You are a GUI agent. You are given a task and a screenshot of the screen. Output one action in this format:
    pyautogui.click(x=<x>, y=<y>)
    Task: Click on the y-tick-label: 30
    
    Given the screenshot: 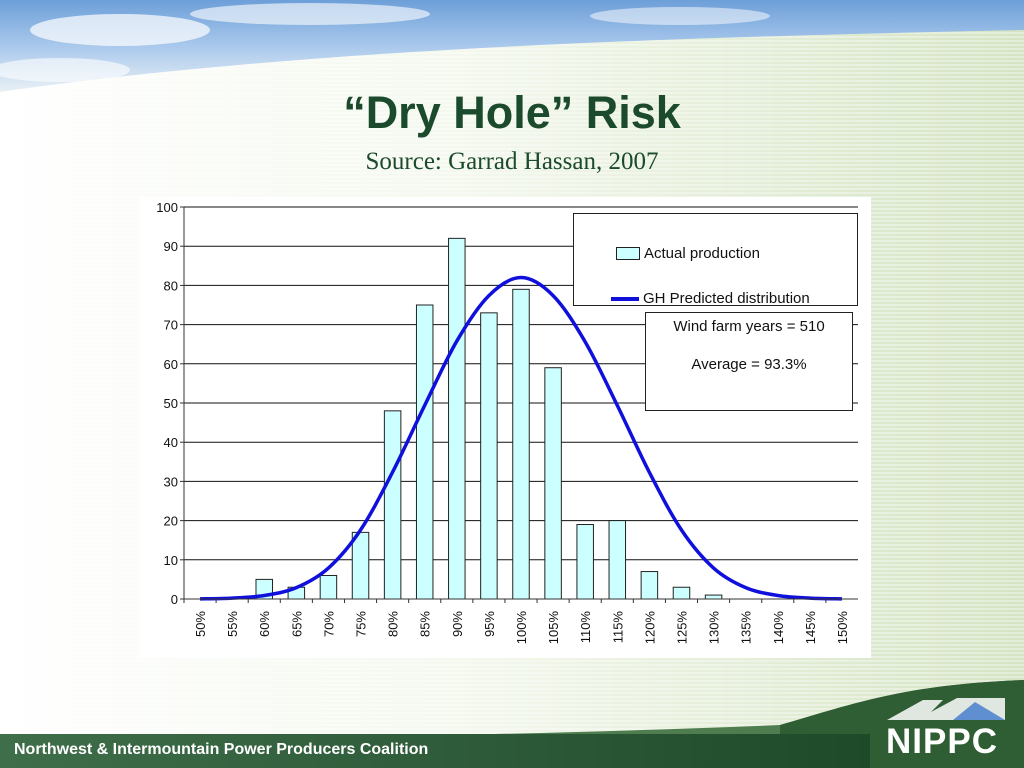 What is the action you would take?
    pyautogui.click(x=171, y=481)
    